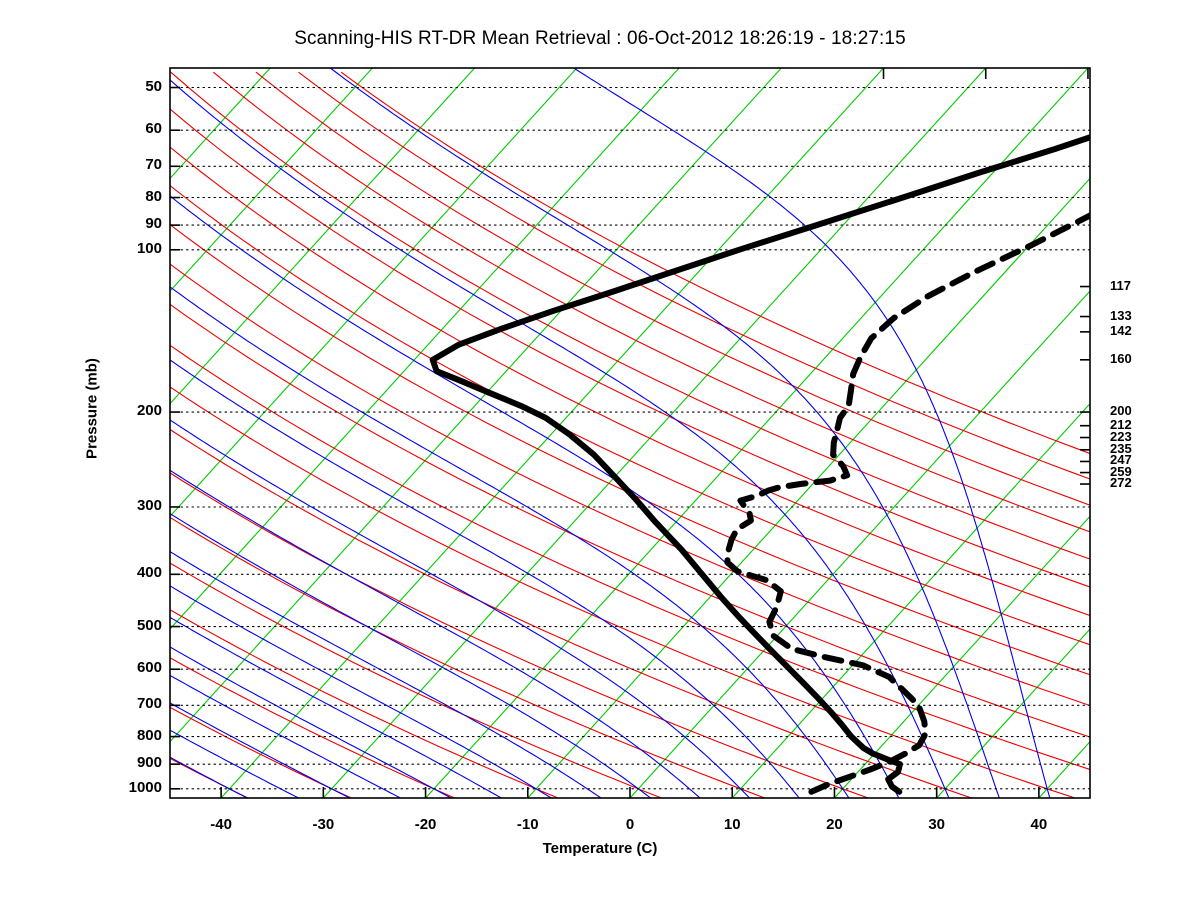  Describe the element at coordinates (1121, 411) in the screenshot. I see `right-tick-label: 200` at that location.